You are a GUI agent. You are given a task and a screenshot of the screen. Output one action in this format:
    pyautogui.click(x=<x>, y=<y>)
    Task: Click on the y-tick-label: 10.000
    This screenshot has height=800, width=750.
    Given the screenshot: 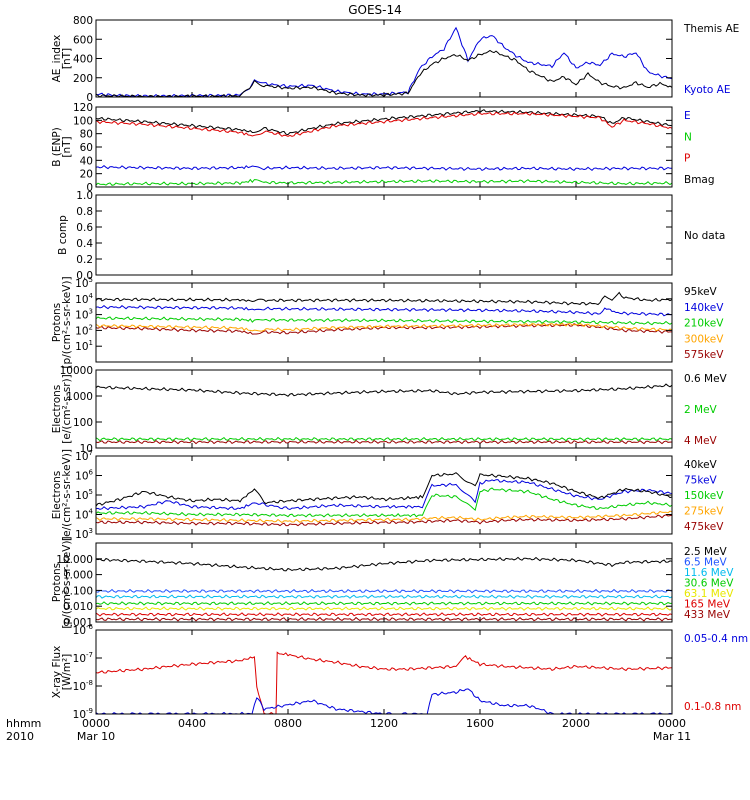 What is the action you would take?
    pyautogui.click(x=74, y=560)
    